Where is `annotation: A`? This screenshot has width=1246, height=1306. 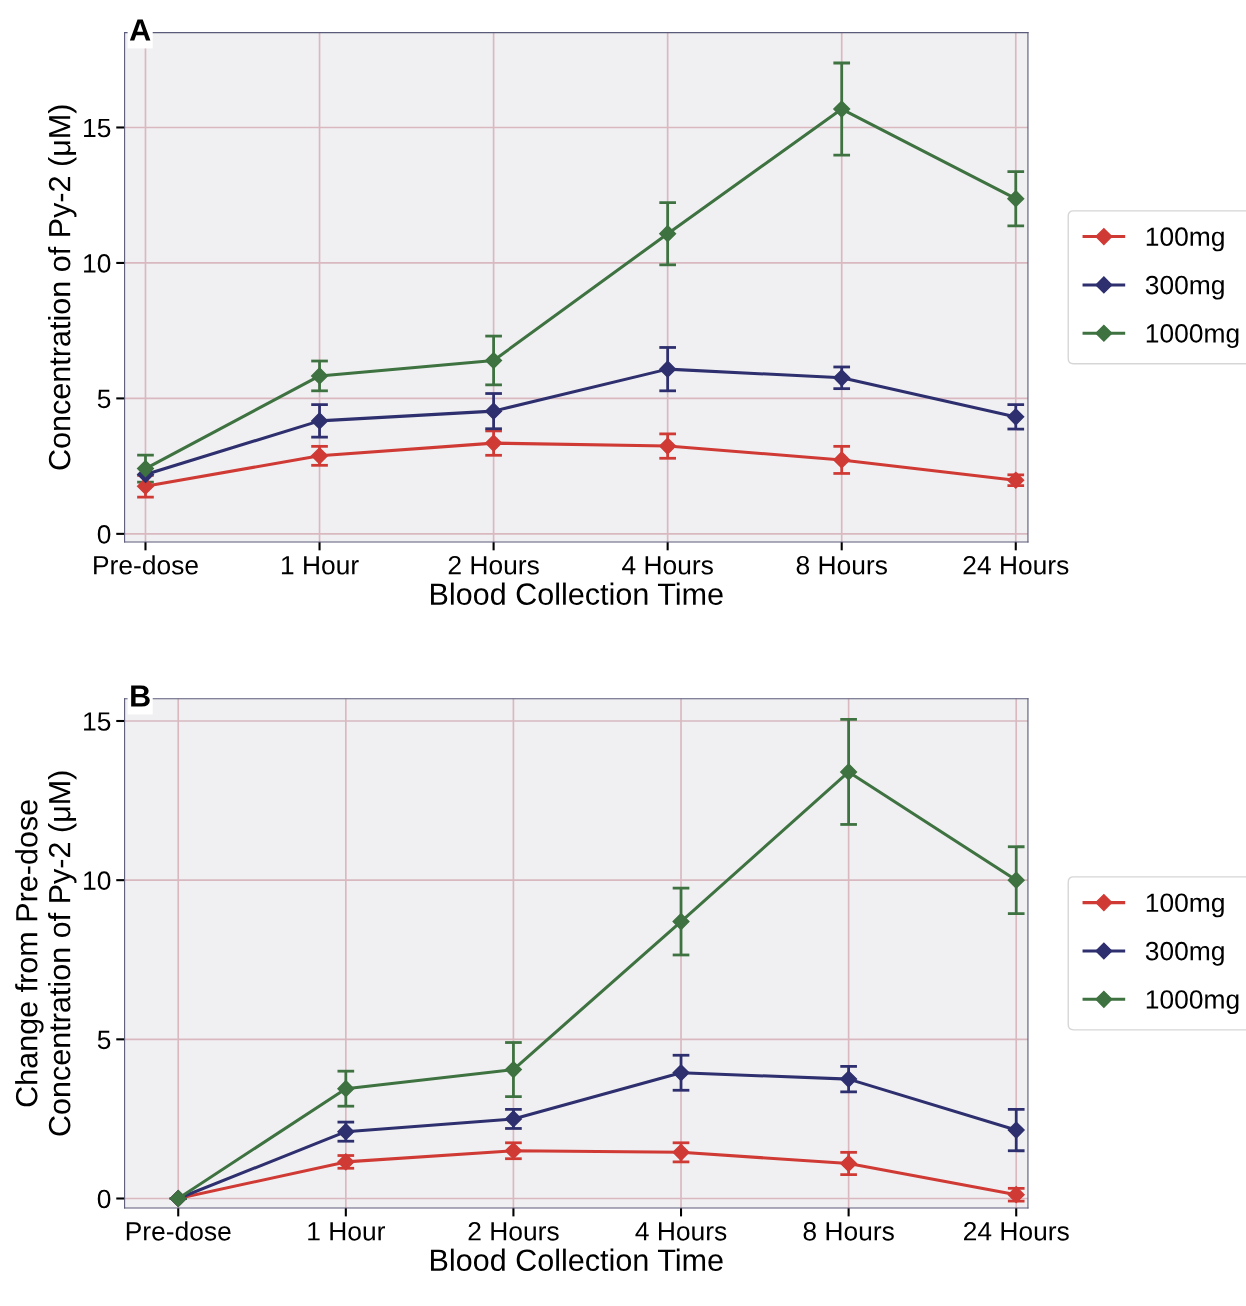
annotation: A is located at coordinates (140, 30).